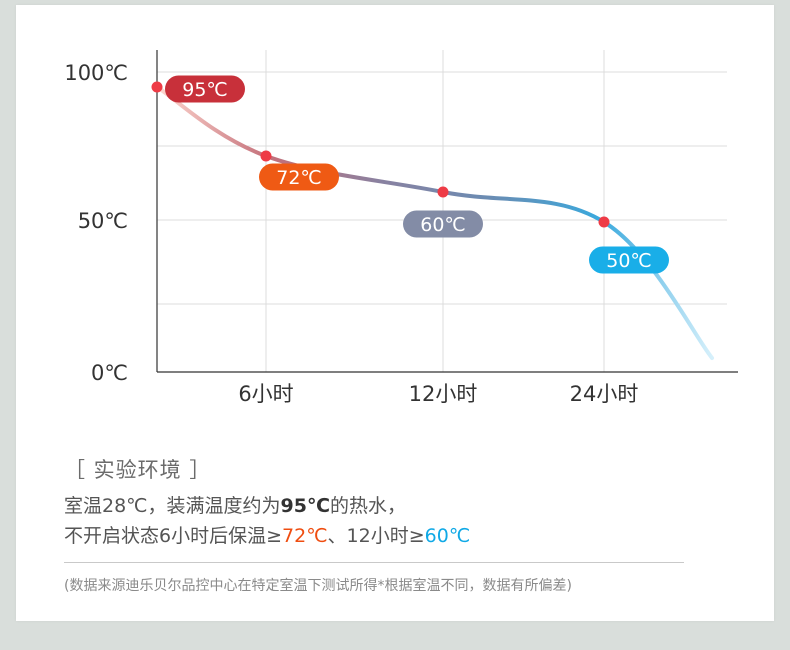 The height and width of the screenshot is (650, 790). I want to click on environment-line-2: 不开启状态6小时后保温≥72℃、12小时≥60℃, so click(267, 536).